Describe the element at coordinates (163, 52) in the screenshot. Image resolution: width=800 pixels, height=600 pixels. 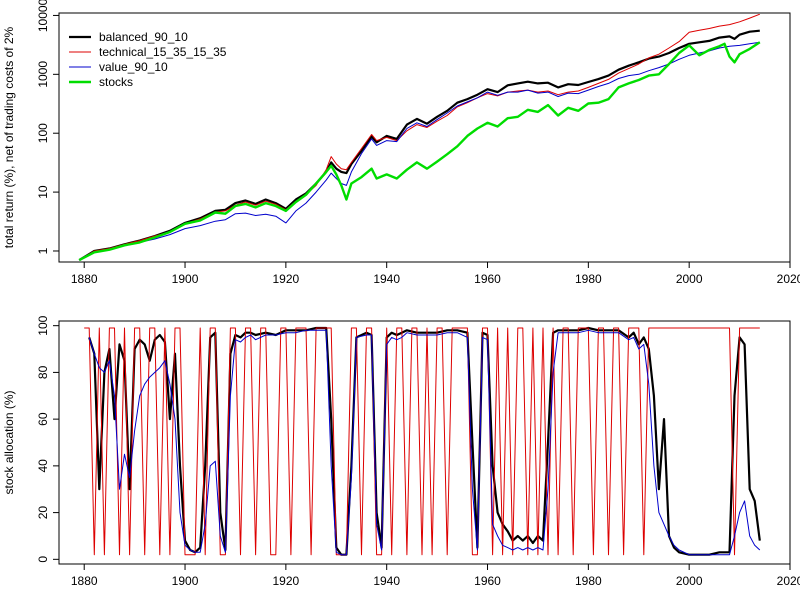
I see `legend-entry: technical_15_35_15_35` at that location.